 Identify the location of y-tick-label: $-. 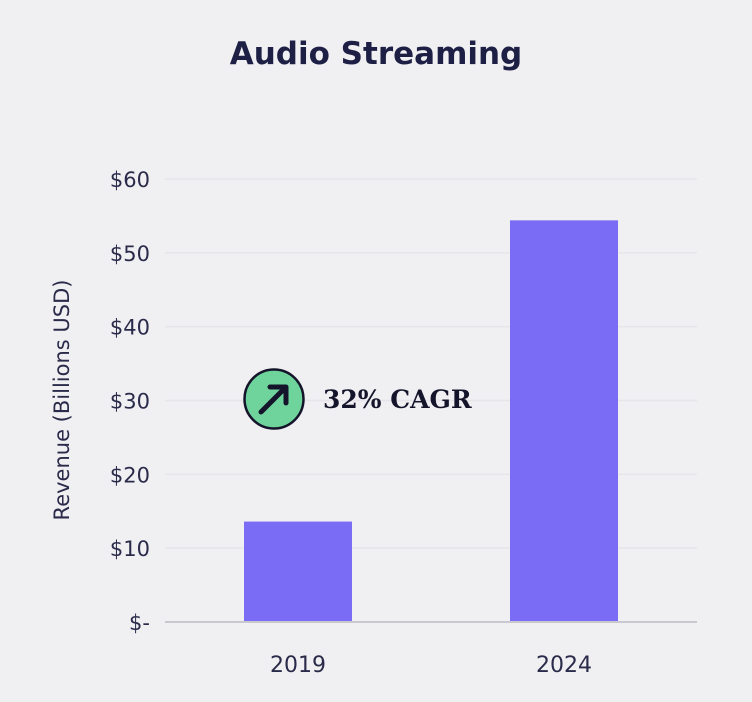
(139, 623).